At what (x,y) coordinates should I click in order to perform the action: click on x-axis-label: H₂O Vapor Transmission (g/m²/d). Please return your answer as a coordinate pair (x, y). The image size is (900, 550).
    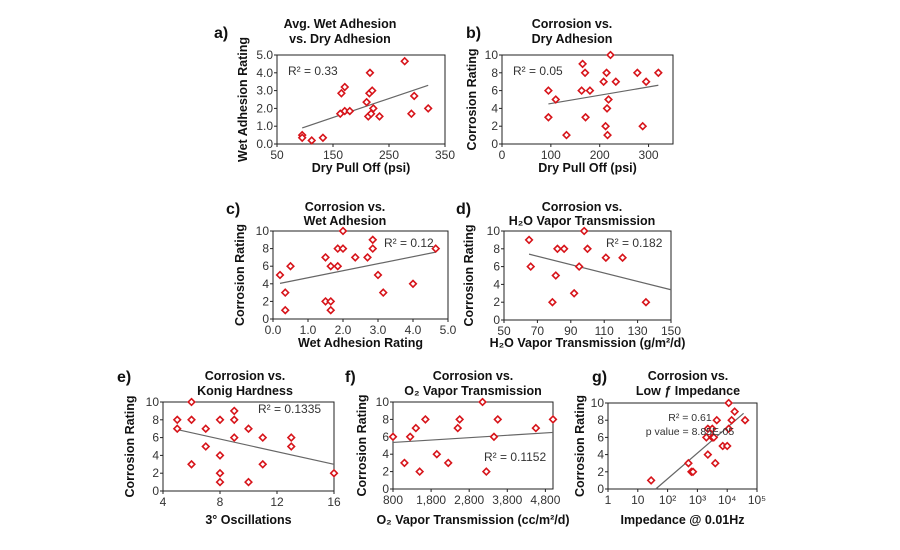
    Looking at the image, I should click on (588, 343).